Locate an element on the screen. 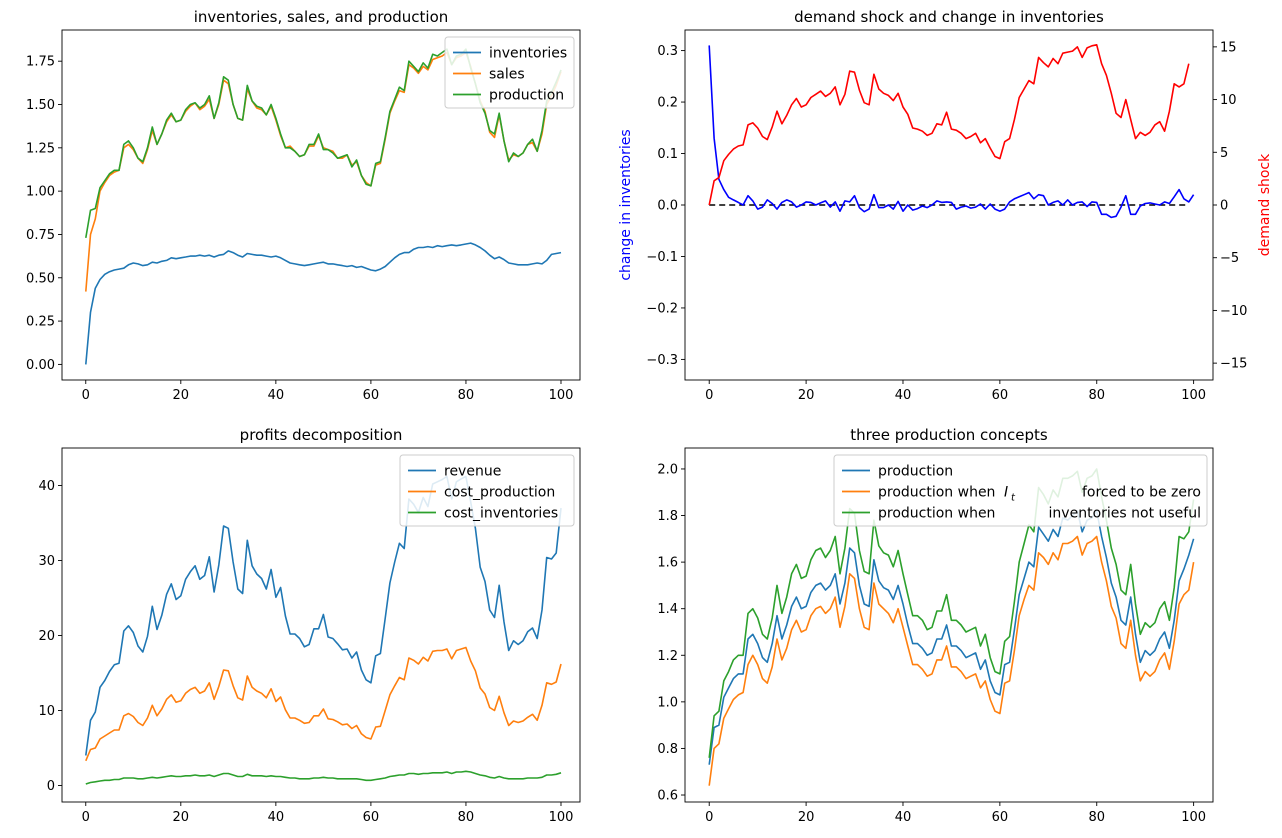 The image size is (1282, 838). chart-title: demand shock and change in inventories is located at coordinates (949, 17).